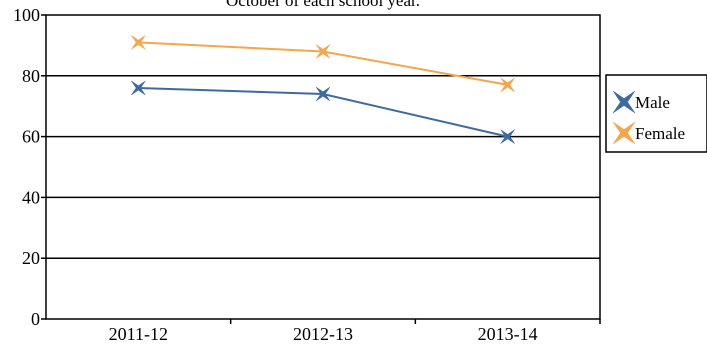 The image size is (707, 350). What do you see at coordinates (652, 102) in the screenshot?
I see `legend-label-male: Male` at bounding box center [652, 102].